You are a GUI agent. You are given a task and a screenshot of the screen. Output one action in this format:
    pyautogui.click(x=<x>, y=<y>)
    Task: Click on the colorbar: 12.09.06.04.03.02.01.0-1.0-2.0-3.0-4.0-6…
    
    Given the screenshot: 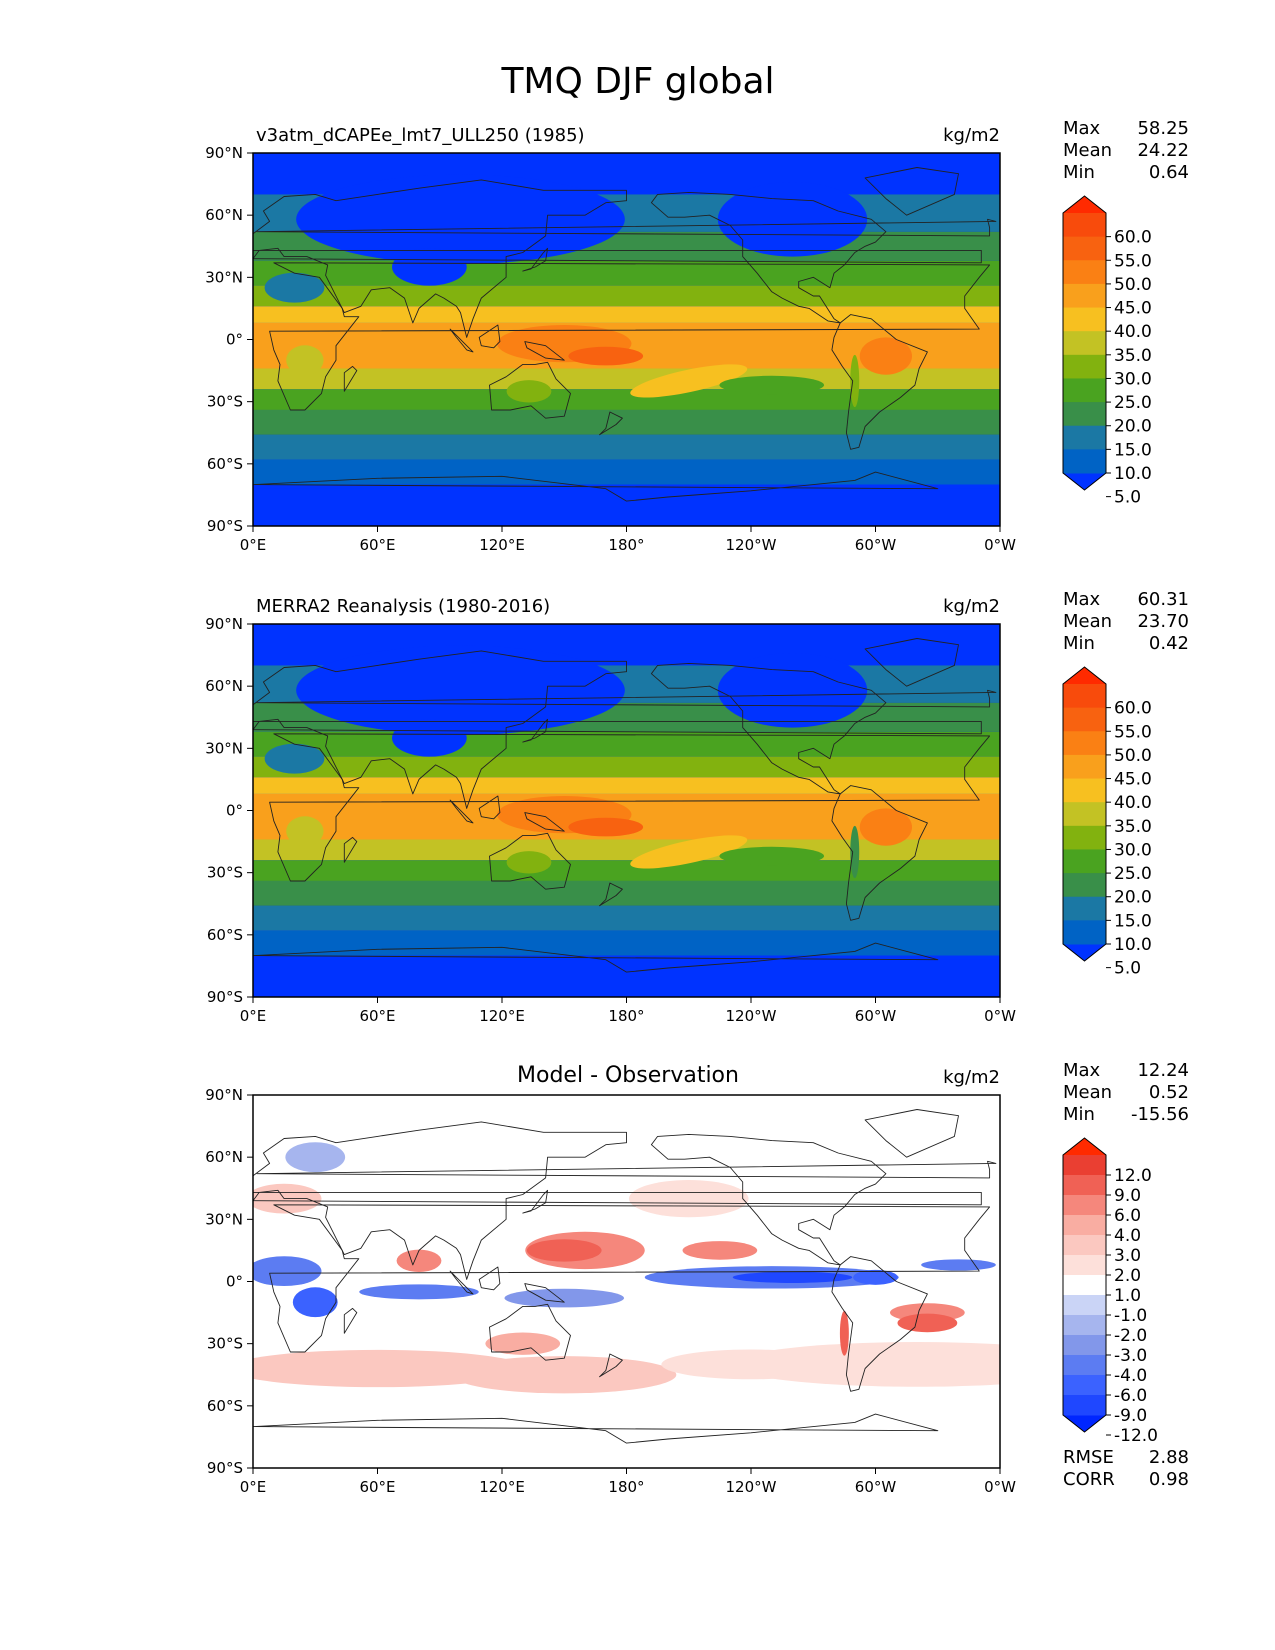 What is the action you would take?
    pyautogui.click(x=1110, y=1291)
    